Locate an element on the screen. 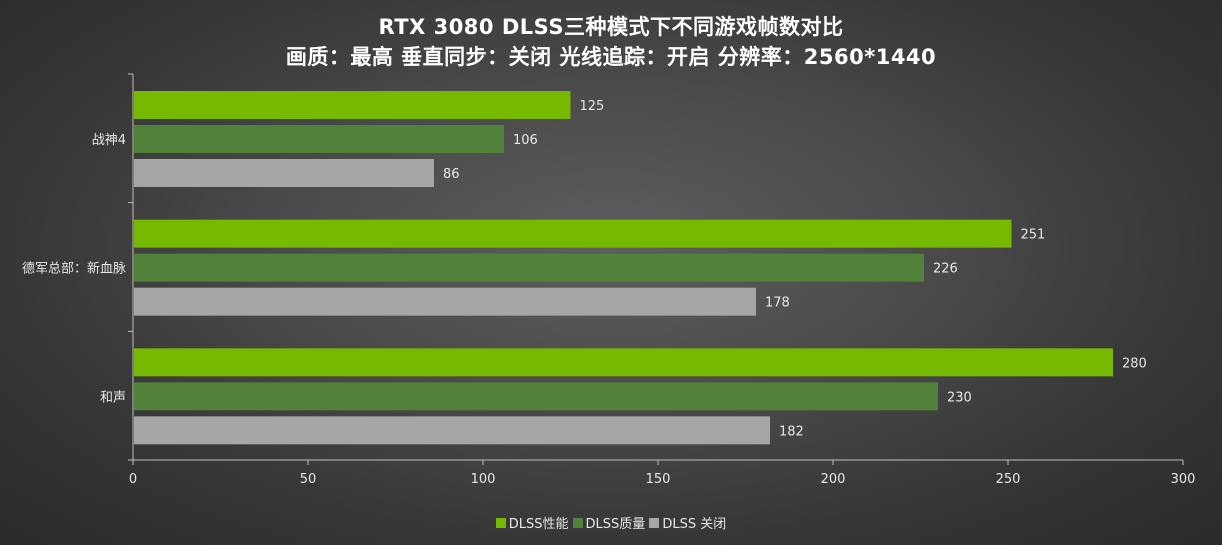  data-label-dlss-quality: 230 is located at coordinates (959, 397).